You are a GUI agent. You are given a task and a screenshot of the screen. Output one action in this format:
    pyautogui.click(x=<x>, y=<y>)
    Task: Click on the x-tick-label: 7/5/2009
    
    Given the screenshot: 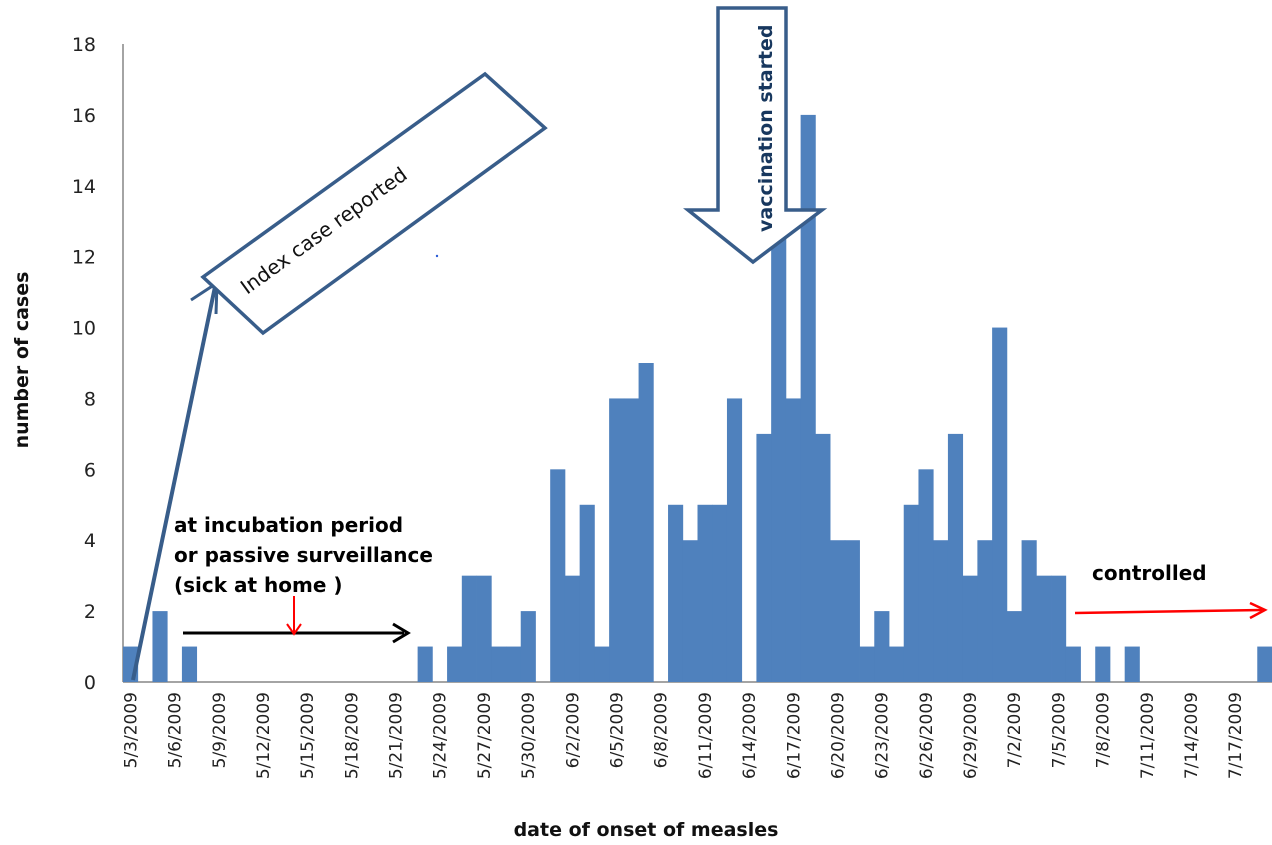 What is the action you would take?
    pyautogui.click(x=1059, y=730)
    